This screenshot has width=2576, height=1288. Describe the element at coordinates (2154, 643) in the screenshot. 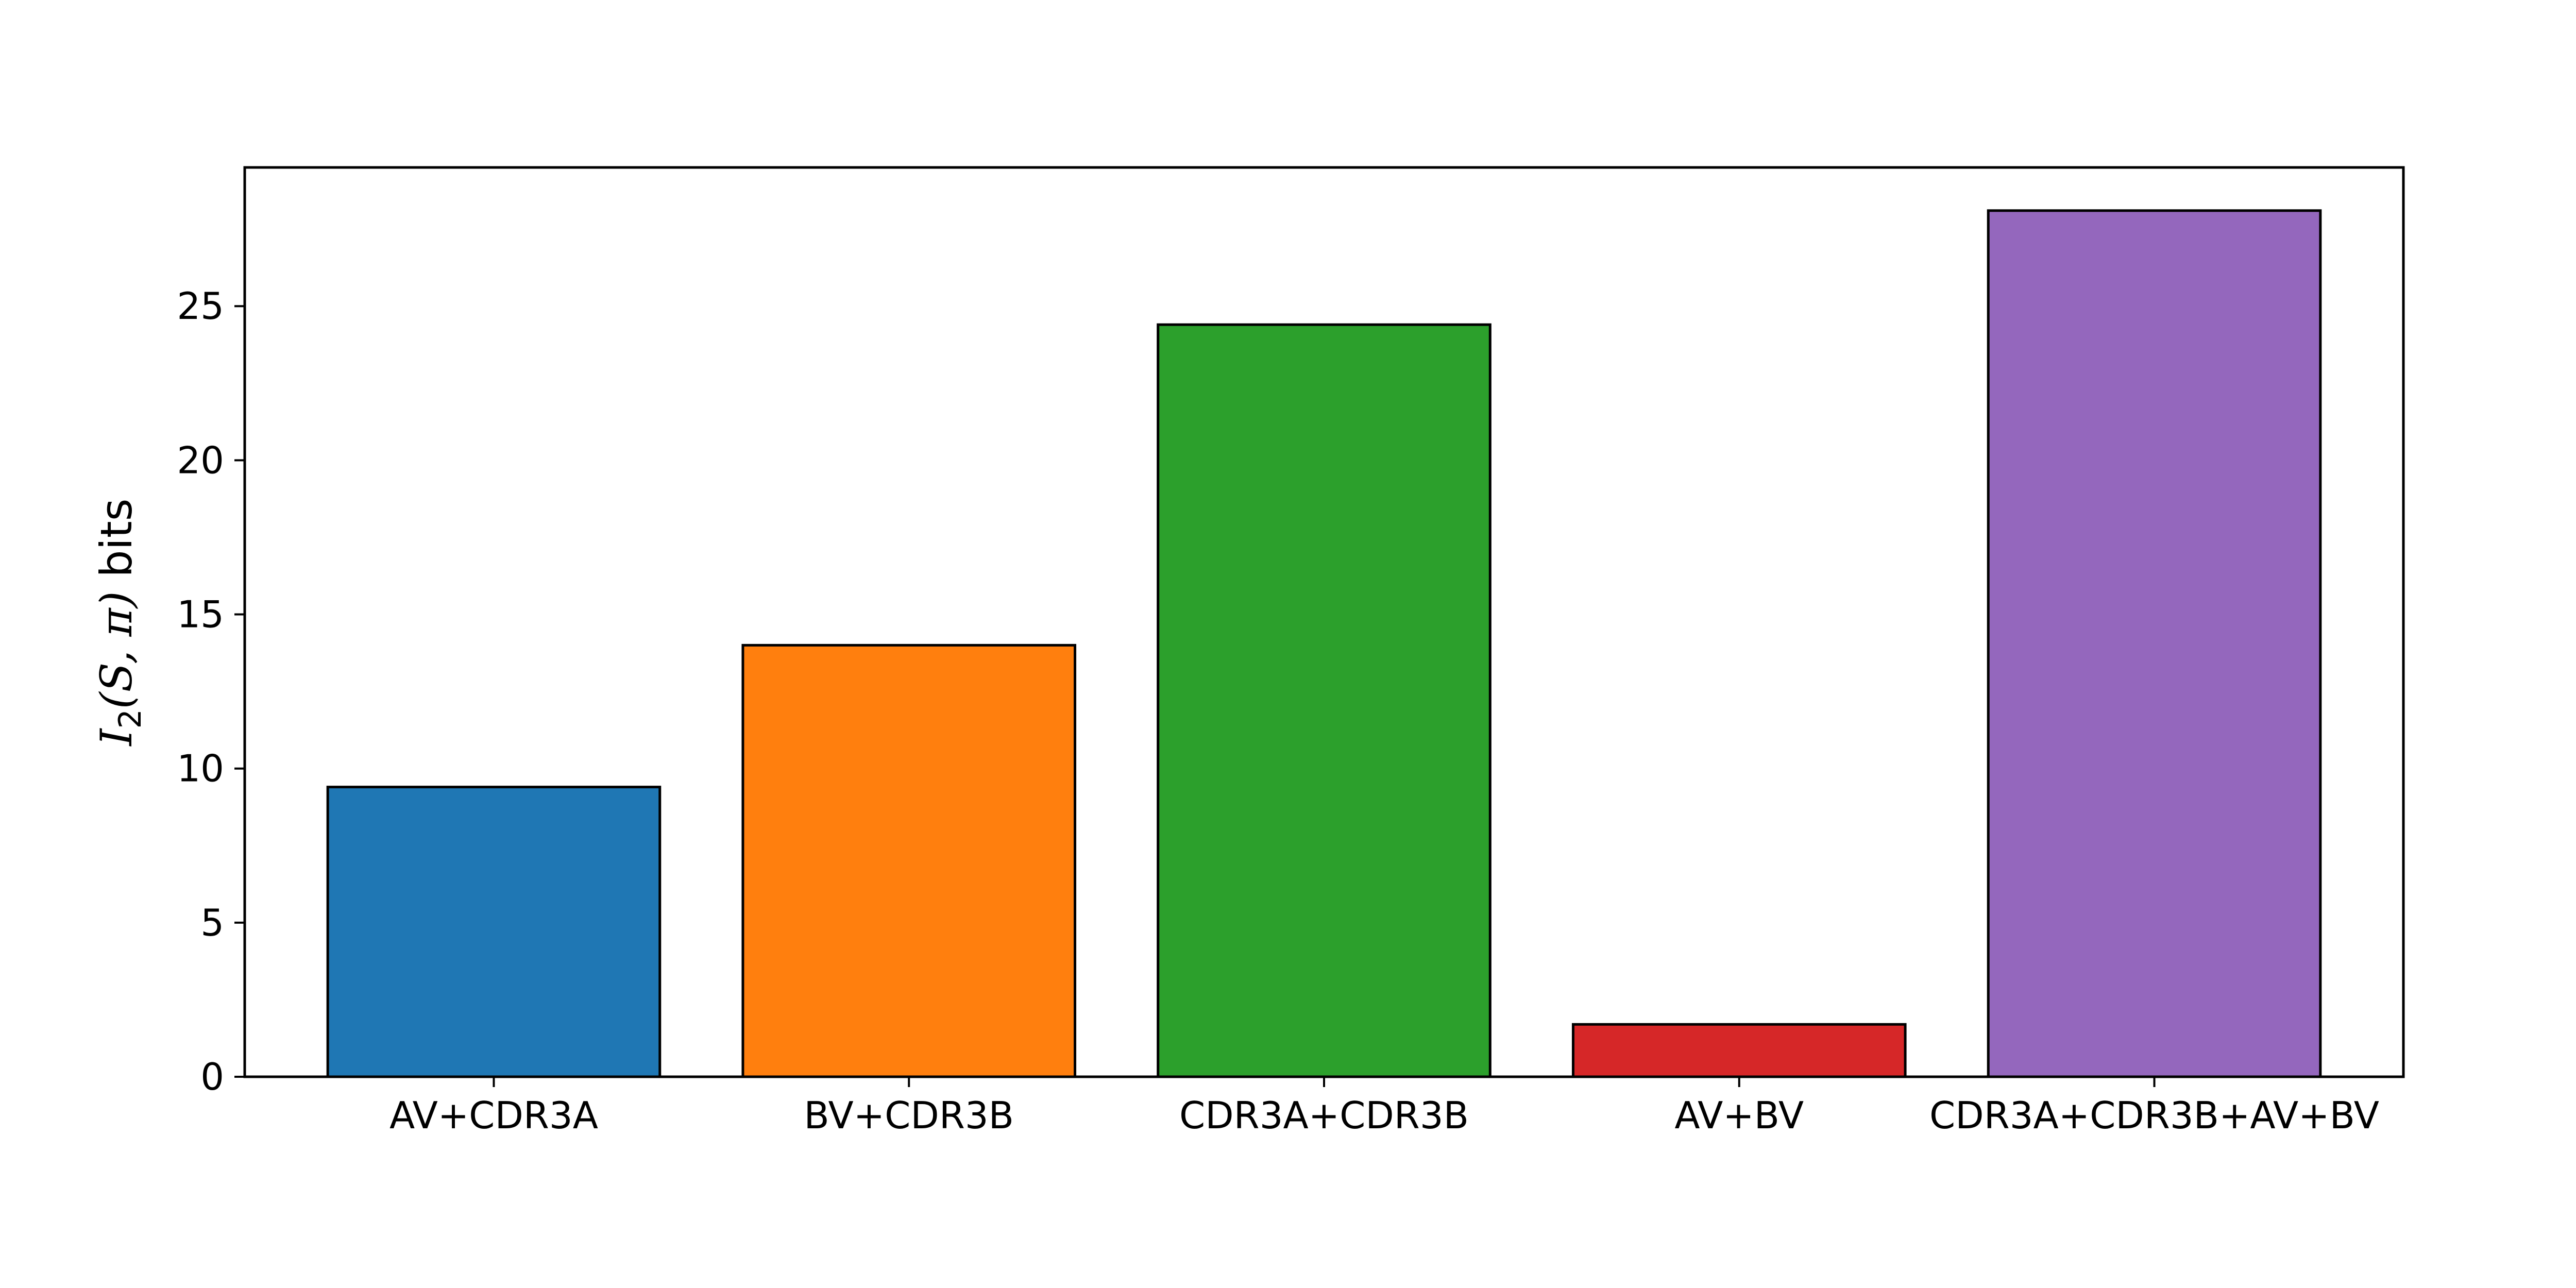

I see `bar-cdr3a-cdr3b-av-bv` at that location.